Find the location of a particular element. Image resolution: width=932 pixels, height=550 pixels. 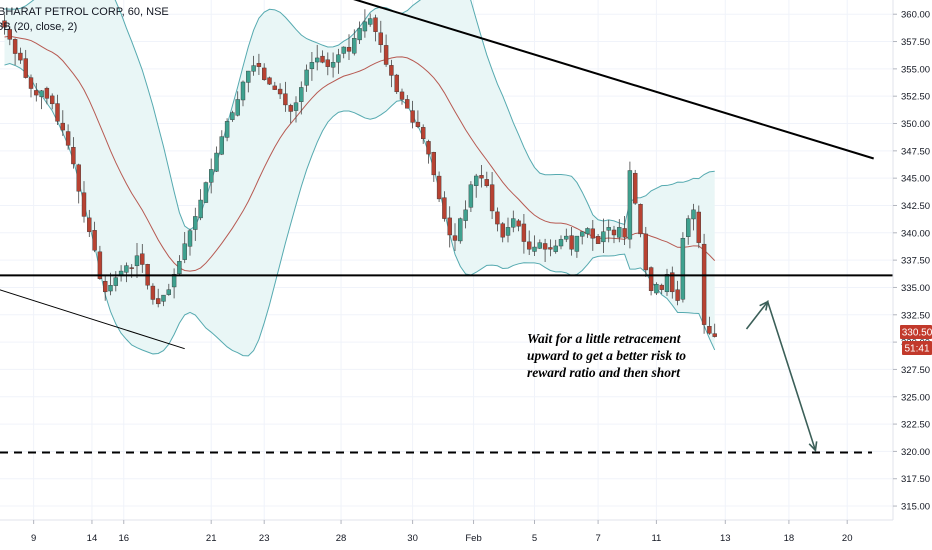

time-tick-label: 11 is located at coordinates (656, 538).